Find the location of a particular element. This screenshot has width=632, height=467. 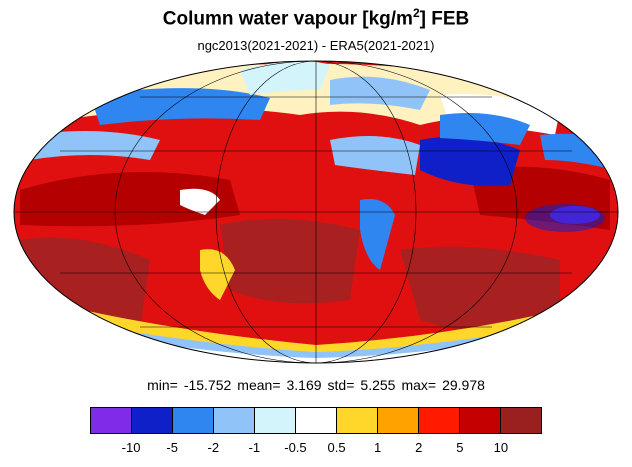

colorbar-tick-label: -1 is located at coordinates (254, 447).